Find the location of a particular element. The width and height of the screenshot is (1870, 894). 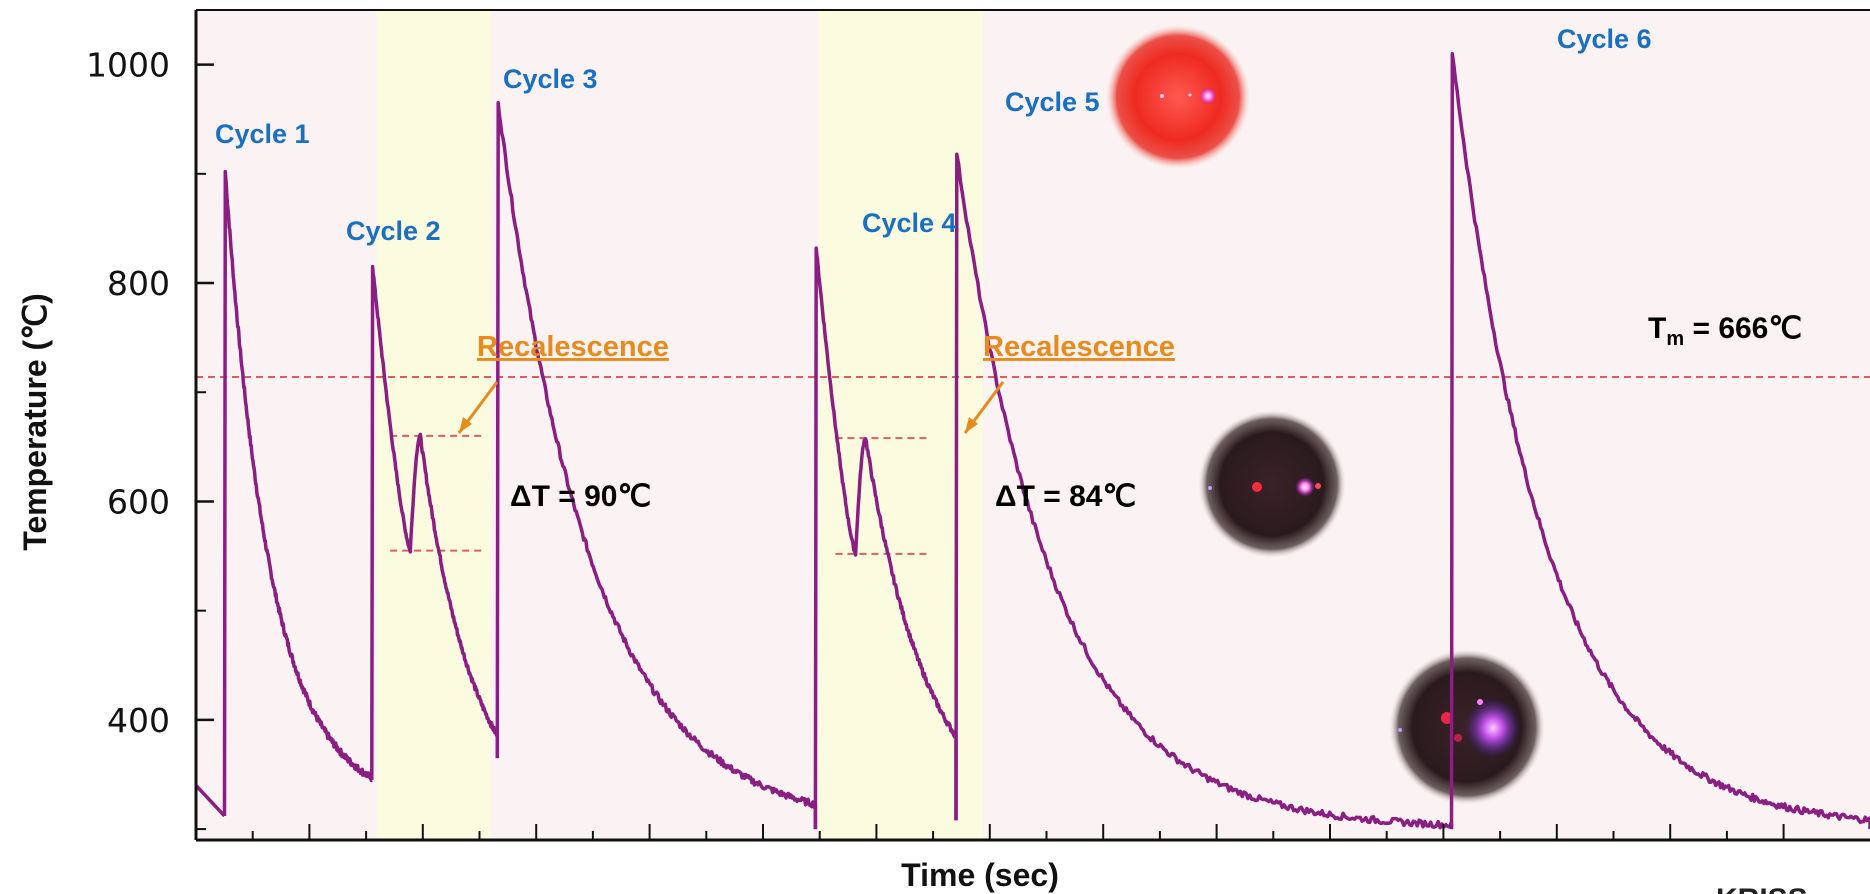

y-tick-label-1000: 1000 is located at coordinates (128, 65).